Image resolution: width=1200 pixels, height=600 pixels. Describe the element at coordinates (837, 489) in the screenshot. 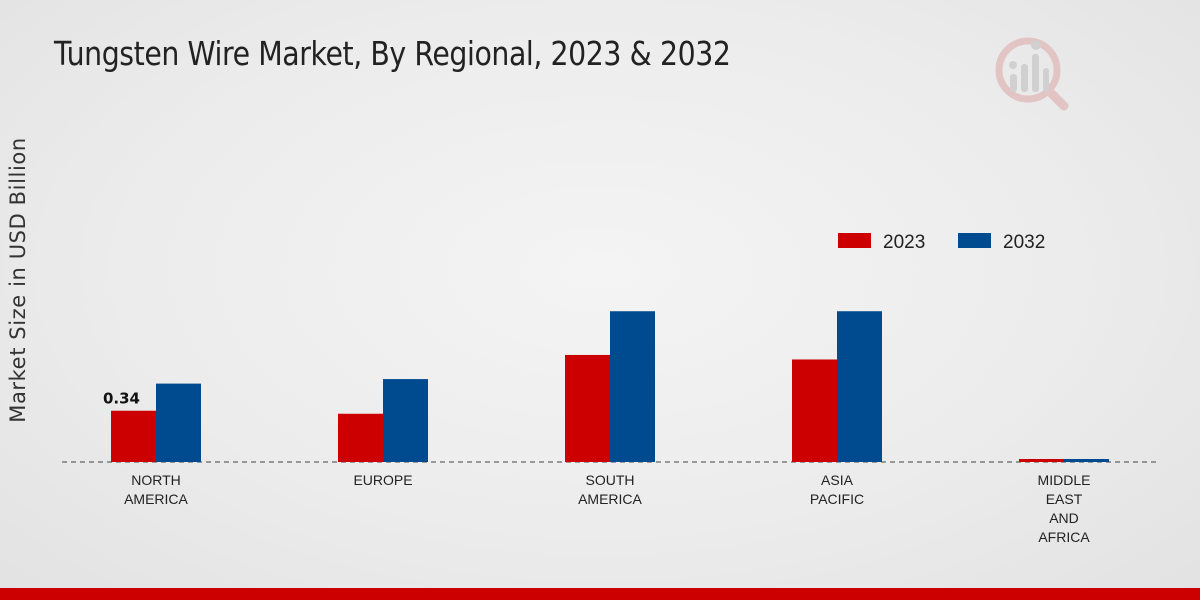

I see `x-tick-label: ASIA PACIFIC` at that location.